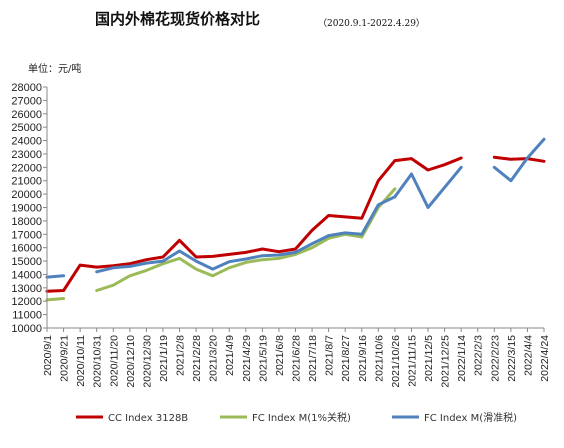 This screenshot has height=448, width=564. I want to click on y-tick-label: 18000, so click(26, 222).